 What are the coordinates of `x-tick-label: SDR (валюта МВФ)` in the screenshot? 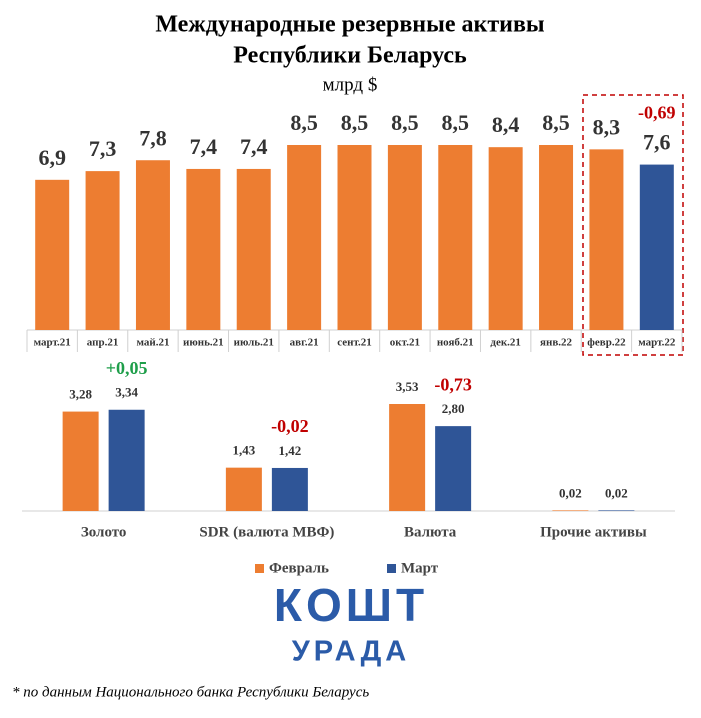 It's located at (266, 532).